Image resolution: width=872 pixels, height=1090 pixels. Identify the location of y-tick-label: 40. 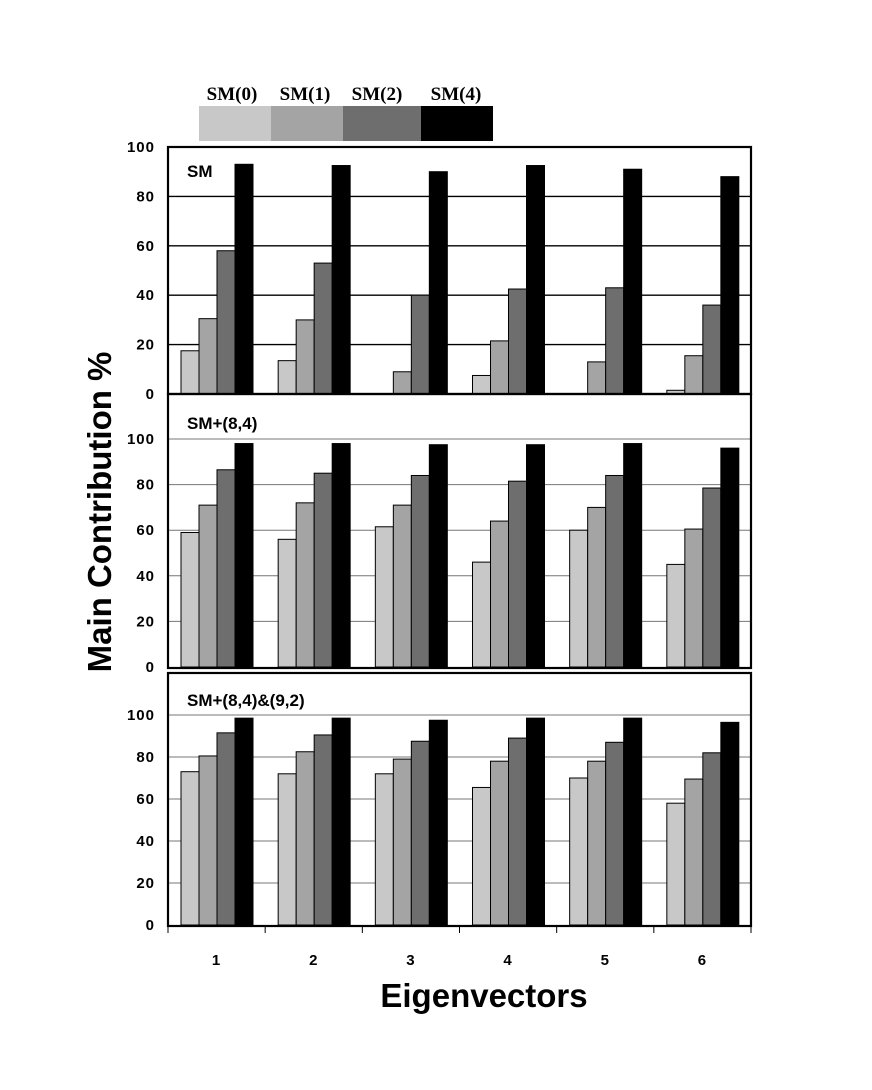
(145, 295).